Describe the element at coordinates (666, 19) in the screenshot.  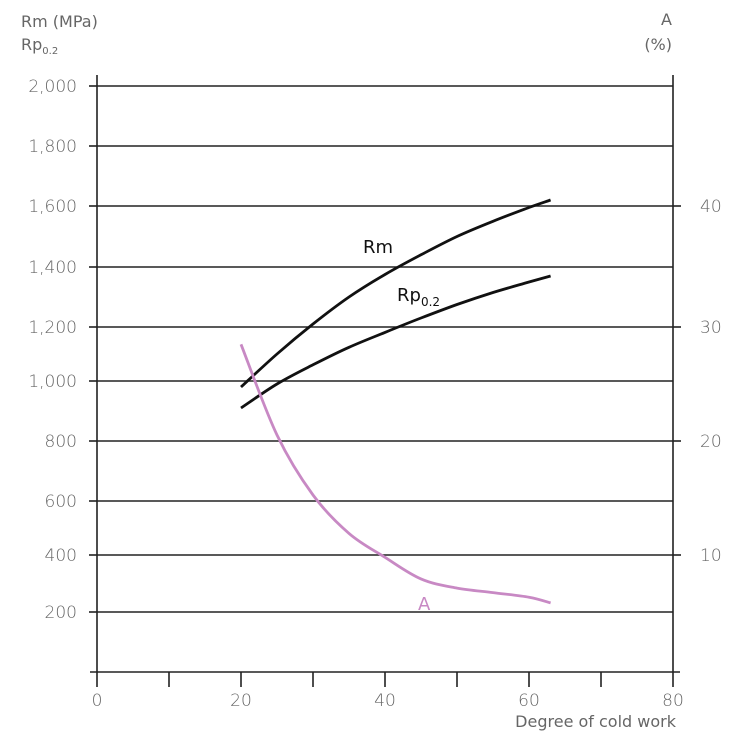
I see `y-right-axis-title-line1: A` at that location.